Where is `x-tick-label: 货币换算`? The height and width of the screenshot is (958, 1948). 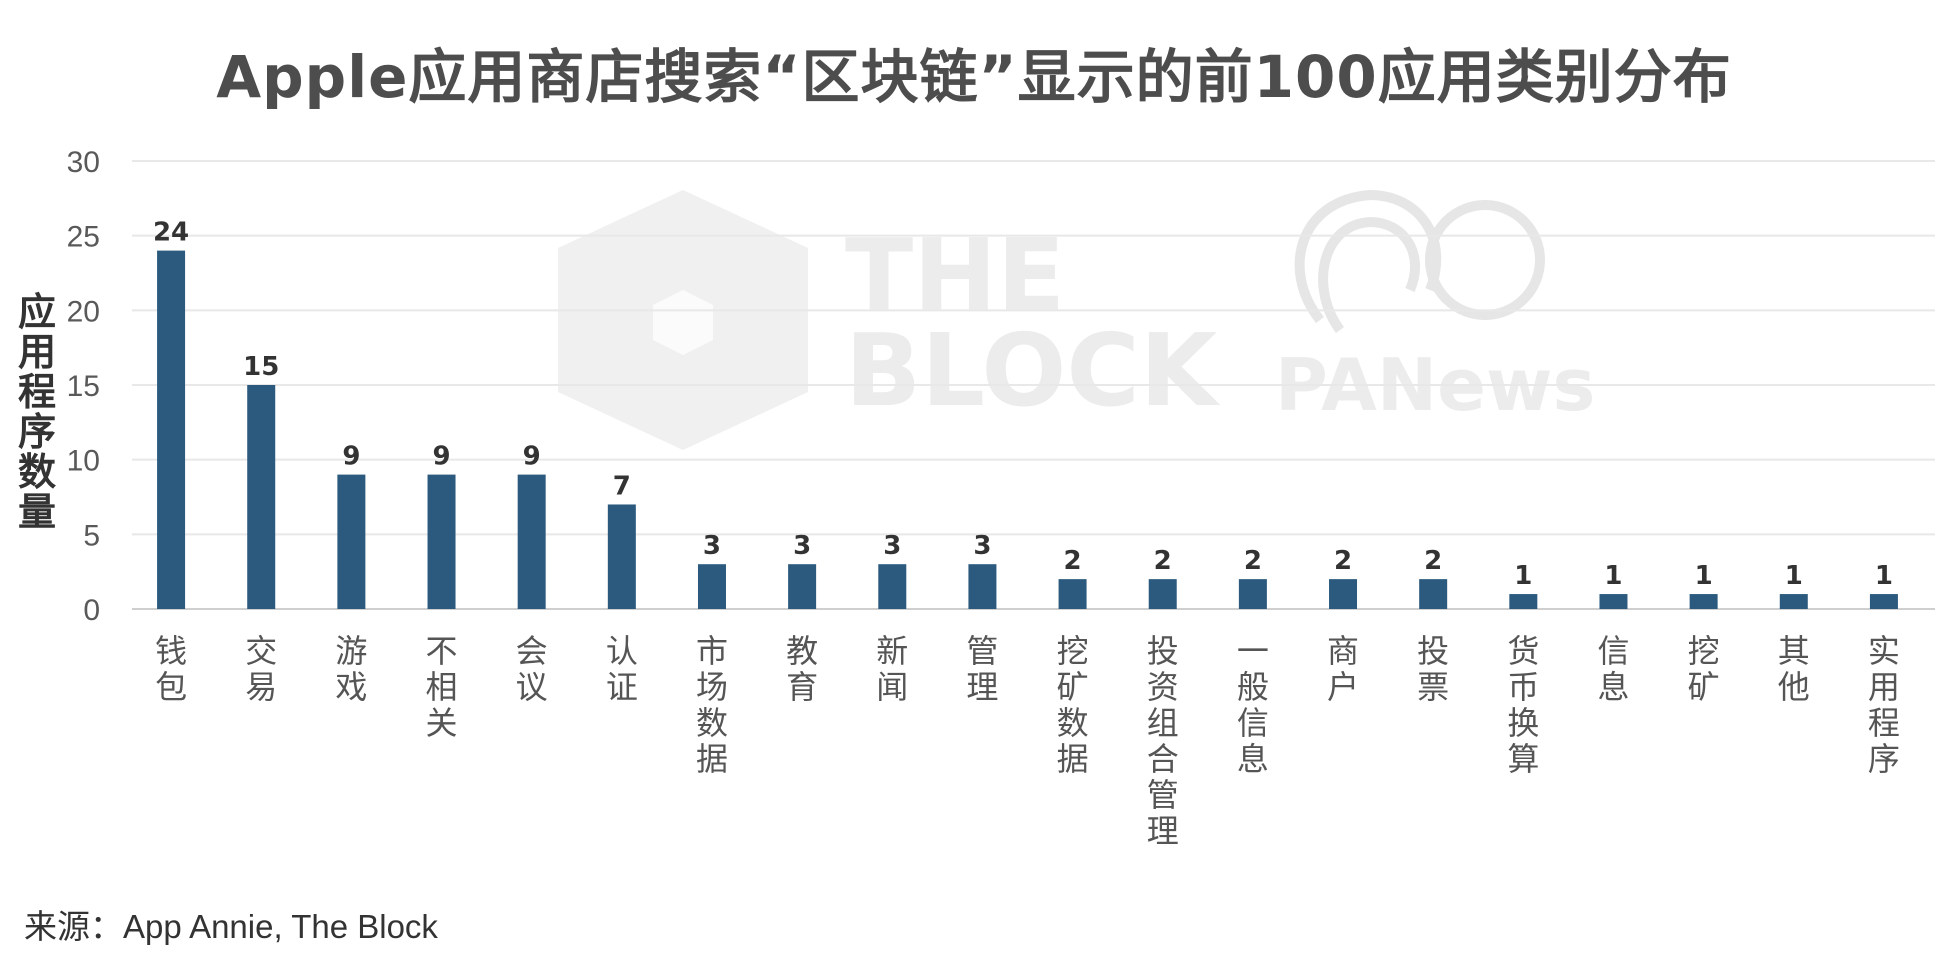 x-tick-label: 货币换算 is located at coordinates (1523, 705).